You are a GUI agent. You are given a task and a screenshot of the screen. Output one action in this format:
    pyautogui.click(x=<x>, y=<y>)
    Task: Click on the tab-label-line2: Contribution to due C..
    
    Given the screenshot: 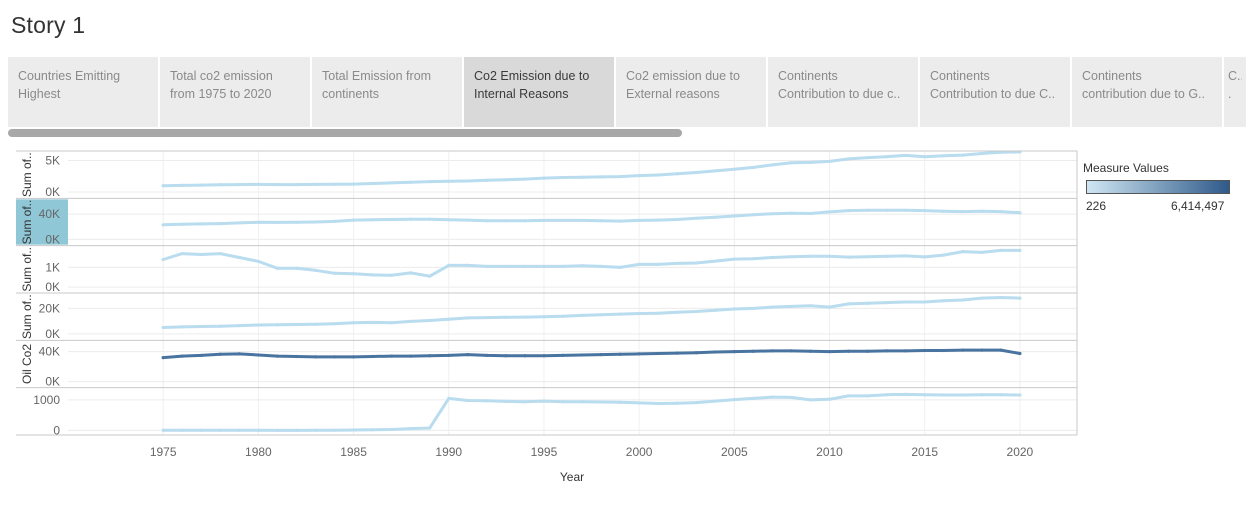 What is the action you would take?
    pyautogui.click(x=993, y=94)
    